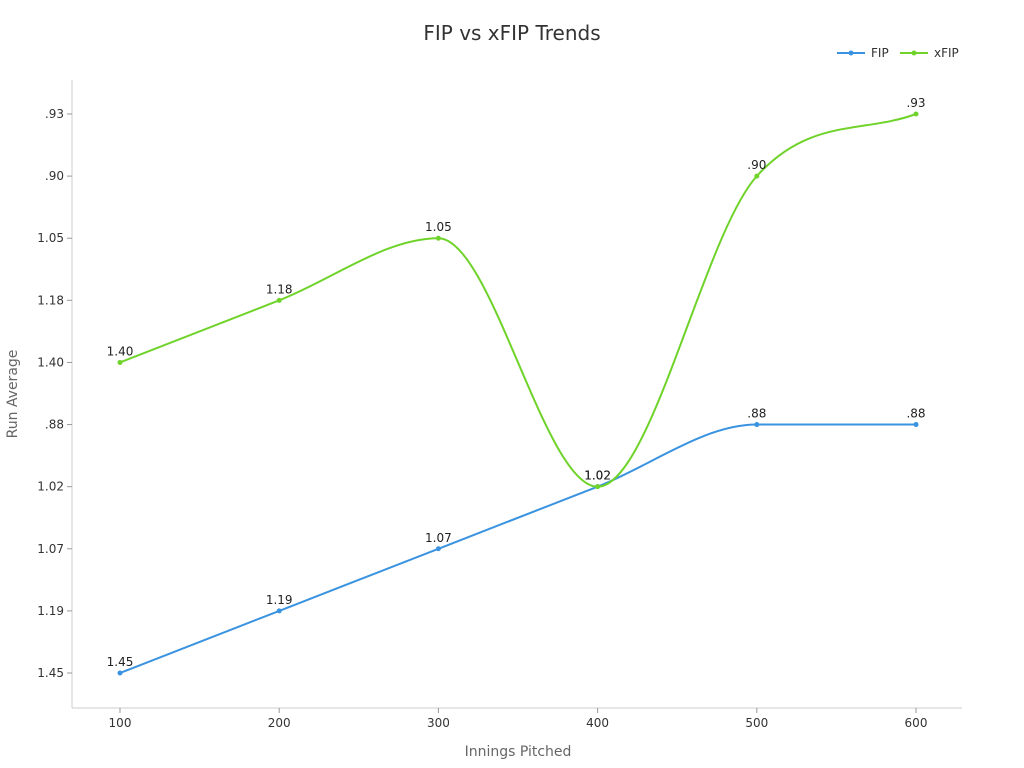  Describe the element at coordinates (863, 53) in the screenshot. I see `legend-item-fip: FIP` at that location.